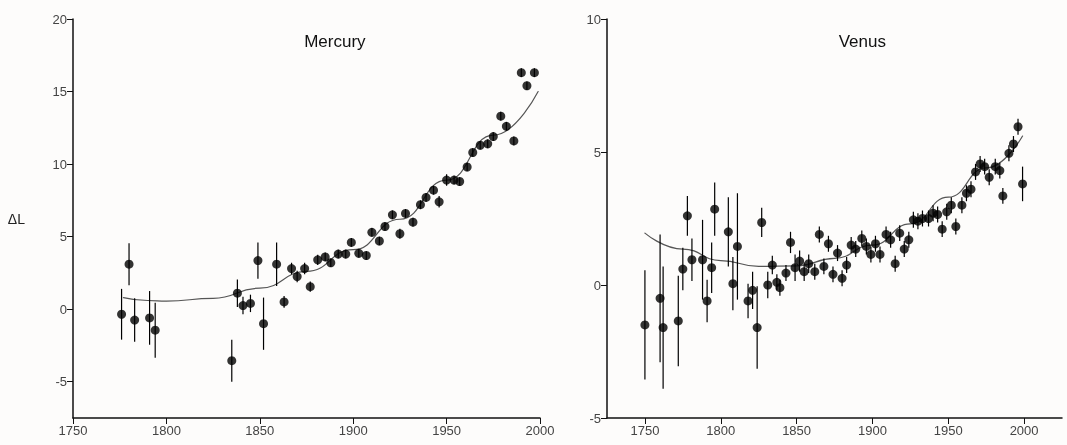 This screenshot has width=1067, height=445. I want to click on text: Venus, so click(862, 41).